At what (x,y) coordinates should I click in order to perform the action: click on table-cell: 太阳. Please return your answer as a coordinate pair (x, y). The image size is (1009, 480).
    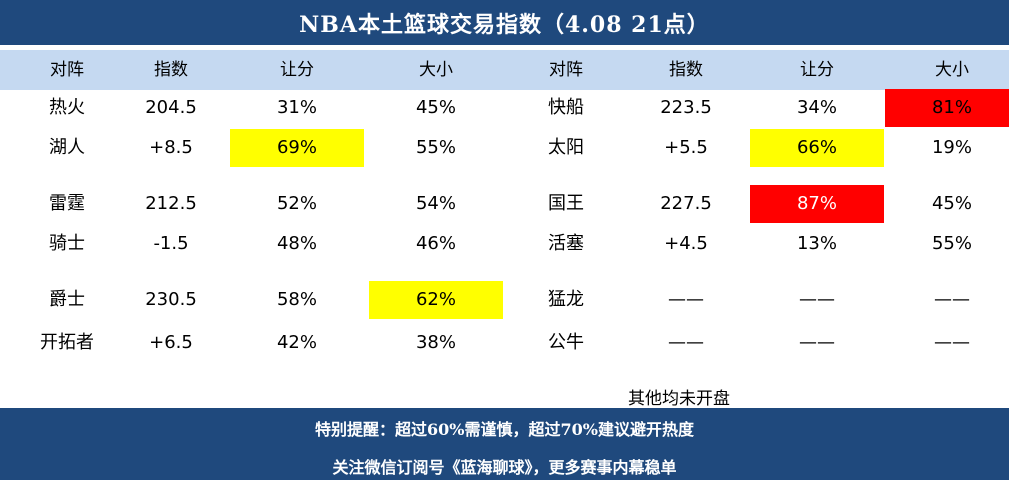
    Looking at the image, I should click on (566, 147).